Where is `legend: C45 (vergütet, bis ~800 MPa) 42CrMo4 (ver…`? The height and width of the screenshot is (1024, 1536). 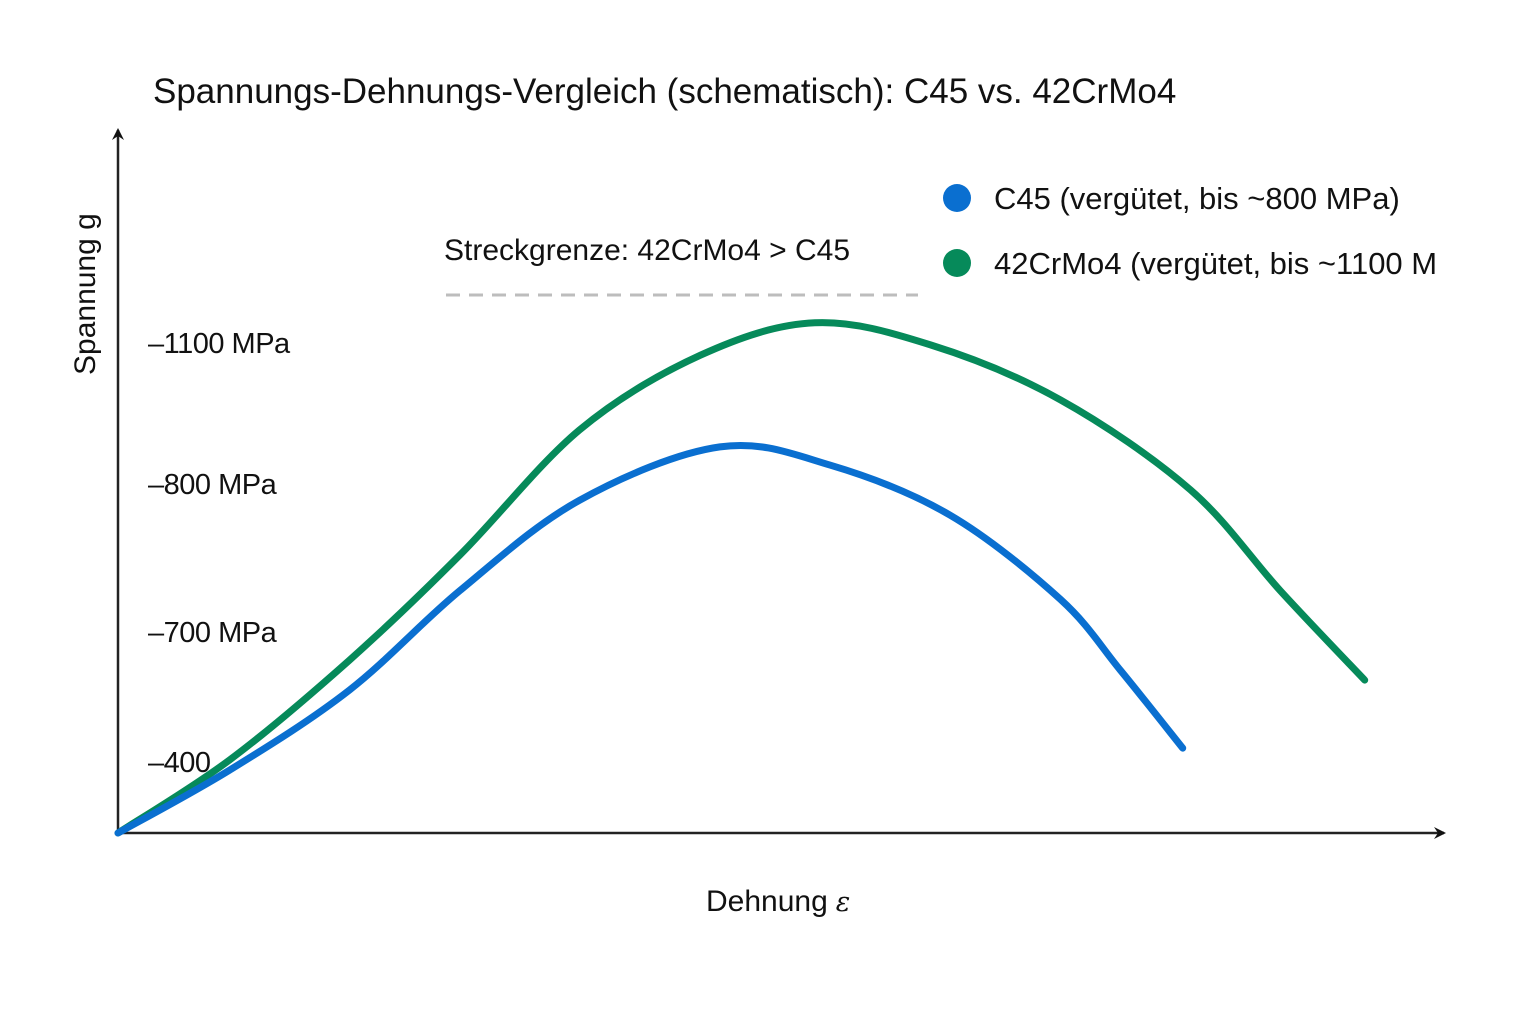
legend: C45 (vergütet, bis ~800 MPa) 42CrMo4 (ver… is located at coordinates (1190, 231).